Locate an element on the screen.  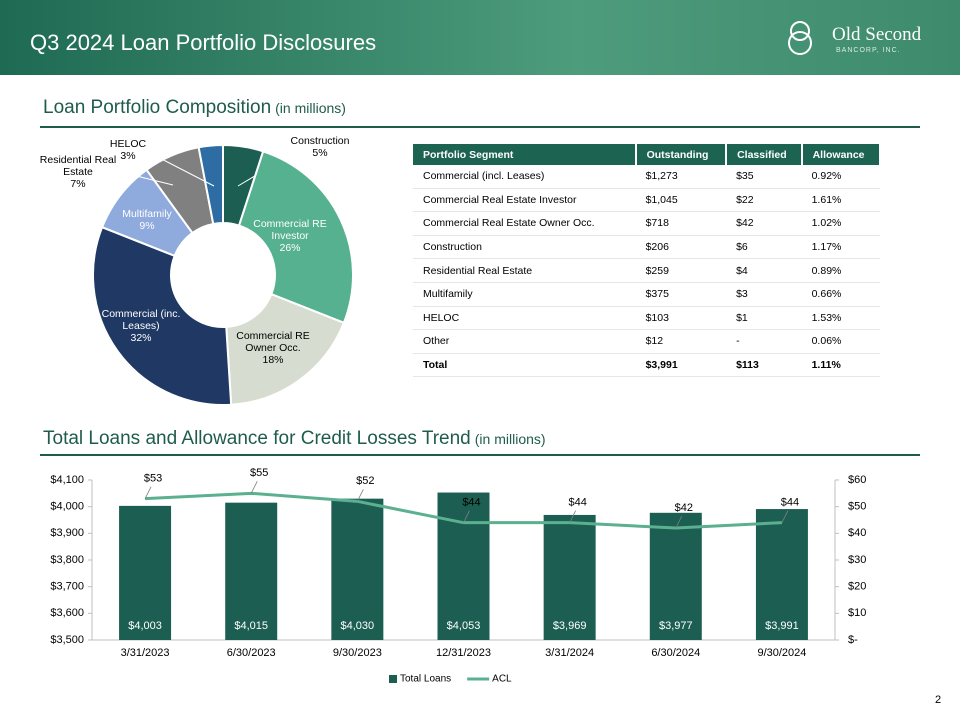
slide-title: Q3 2024 Loan Portfolio Disclosures is located at coordinates (203, 42).